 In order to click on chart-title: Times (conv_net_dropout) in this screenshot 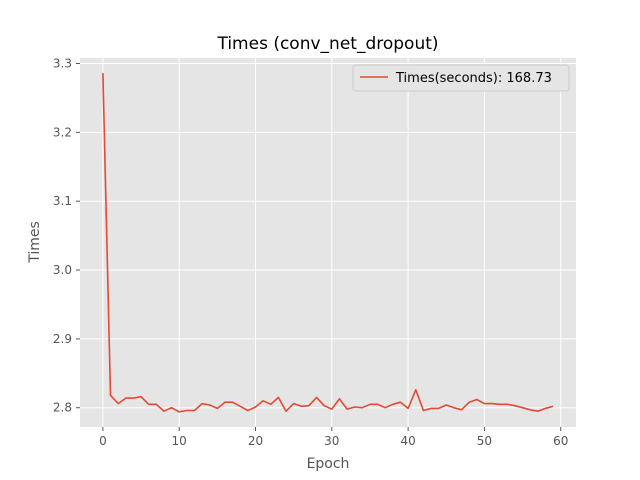, I will do `click(327, 44)`.